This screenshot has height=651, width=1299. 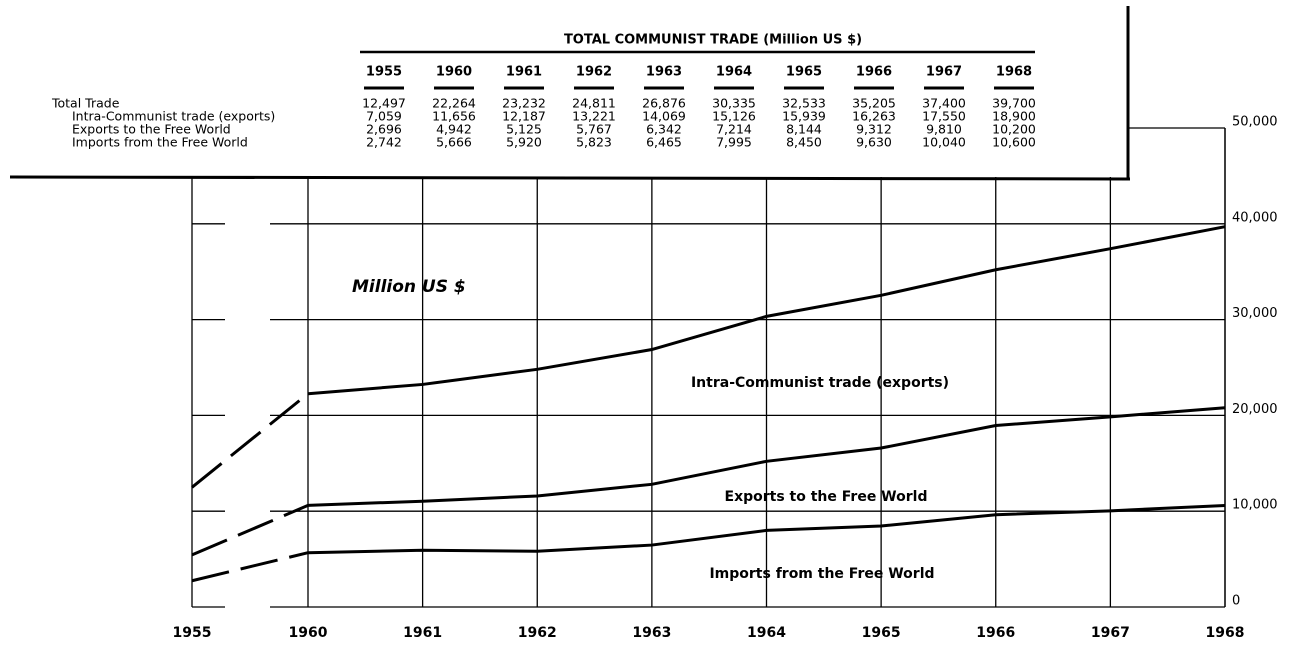 I want to click on table-cell: 30,335, so click(x=734, y=103).